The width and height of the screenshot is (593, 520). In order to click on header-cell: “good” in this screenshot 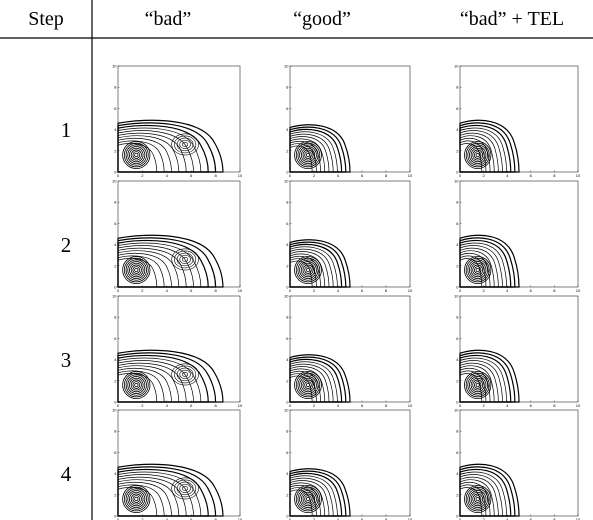, I will do `click(322, 19)`.